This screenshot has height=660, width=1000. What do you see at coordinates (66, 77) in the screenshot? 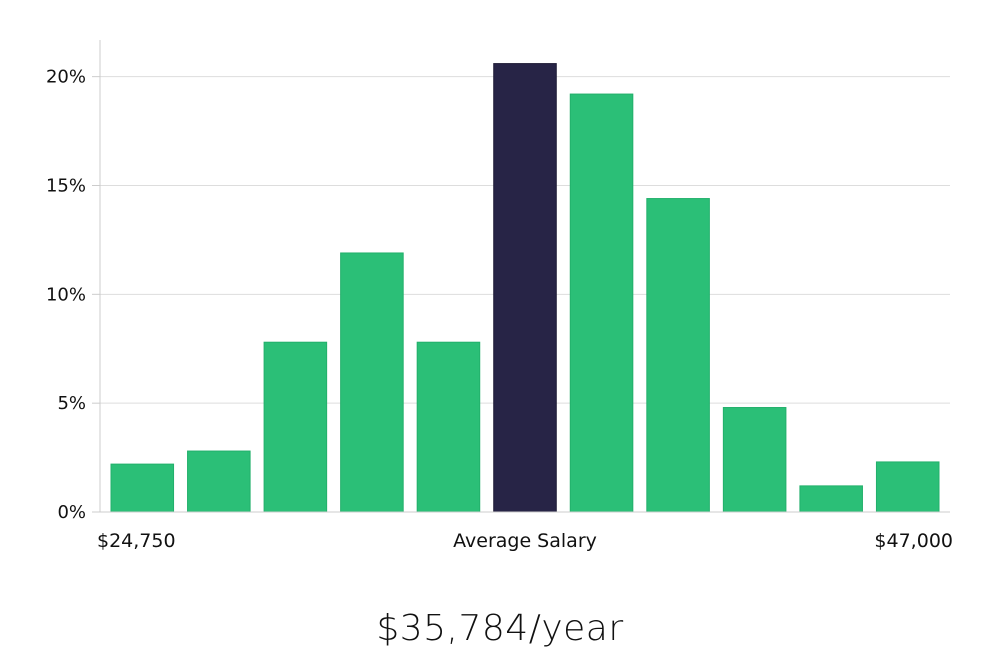
I see `y-tick-label: 20%` at bounding box center [66, 77].